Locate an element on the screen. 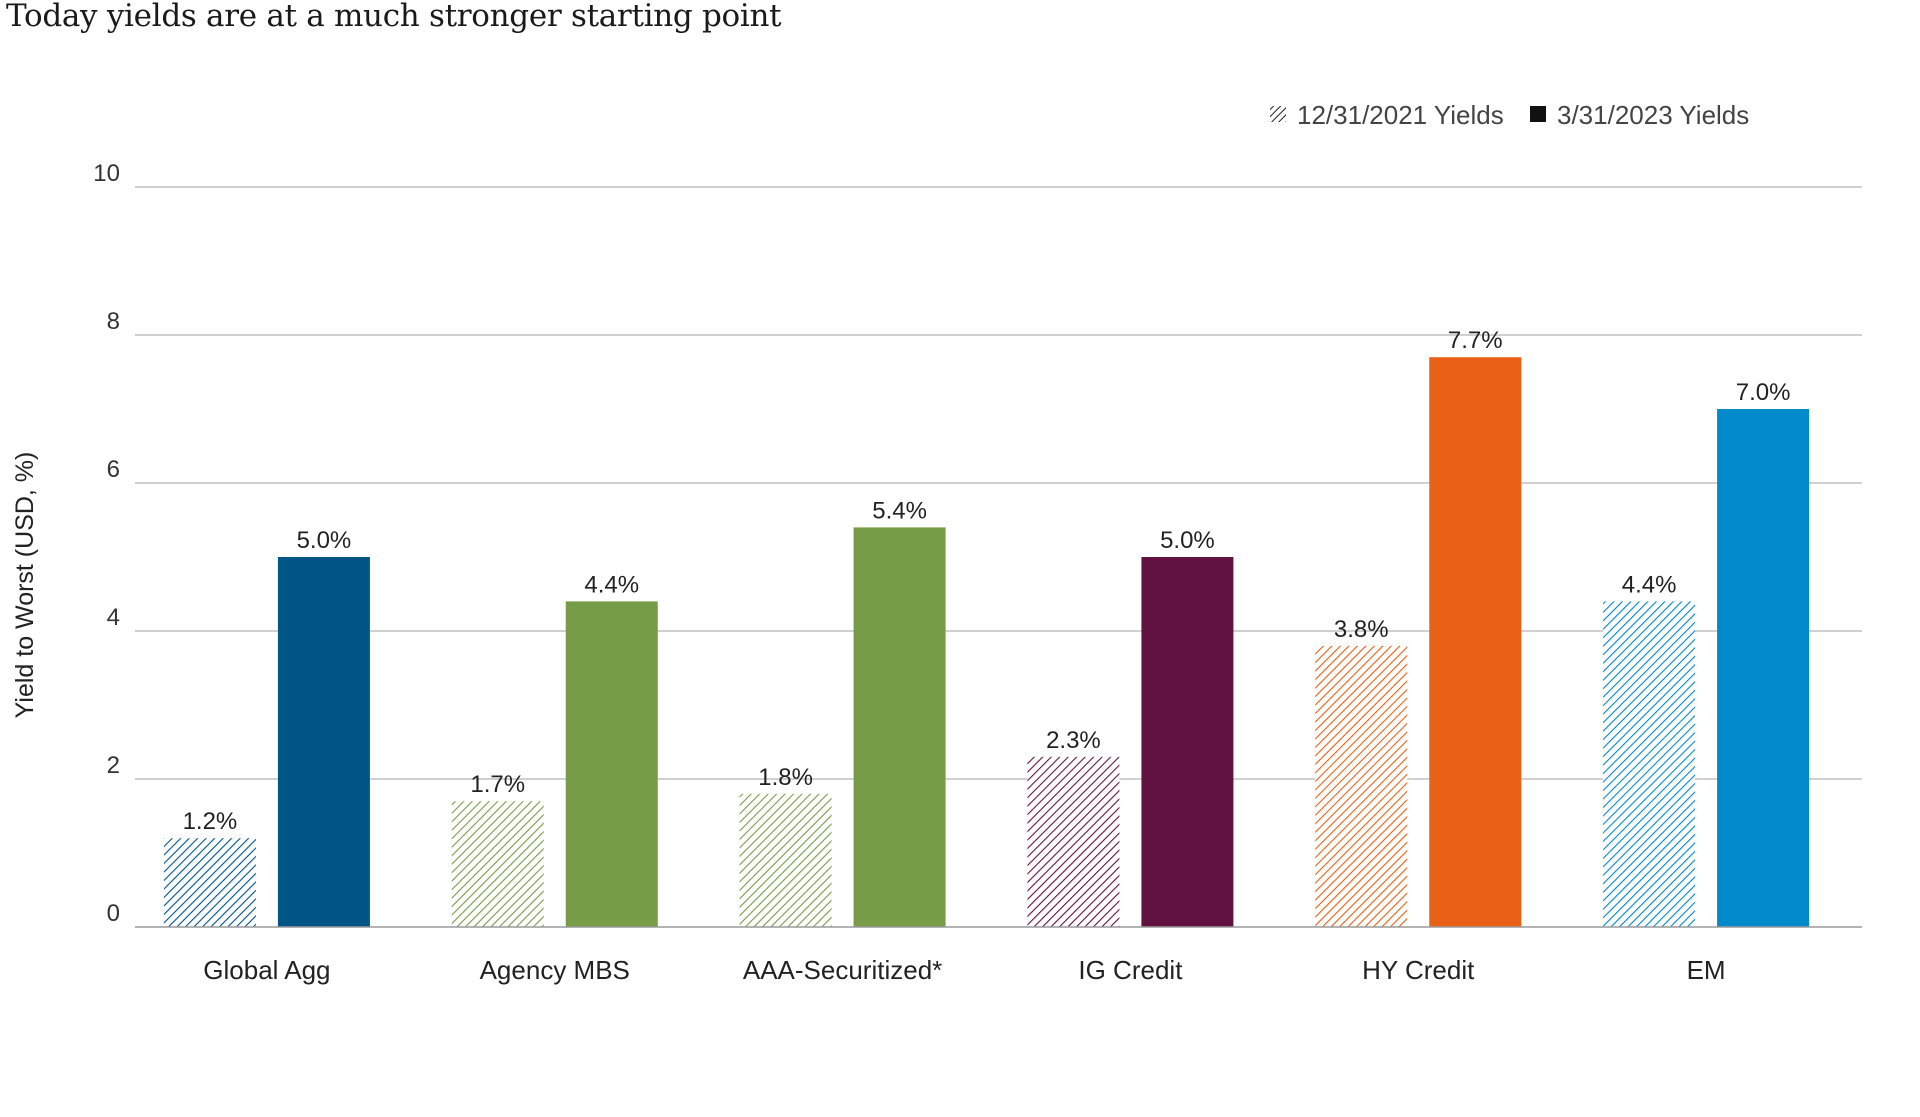 The width and height of the screenshot is (1920, 1117). bar-2023-agency-mbs is located at coordinates (611, 764).